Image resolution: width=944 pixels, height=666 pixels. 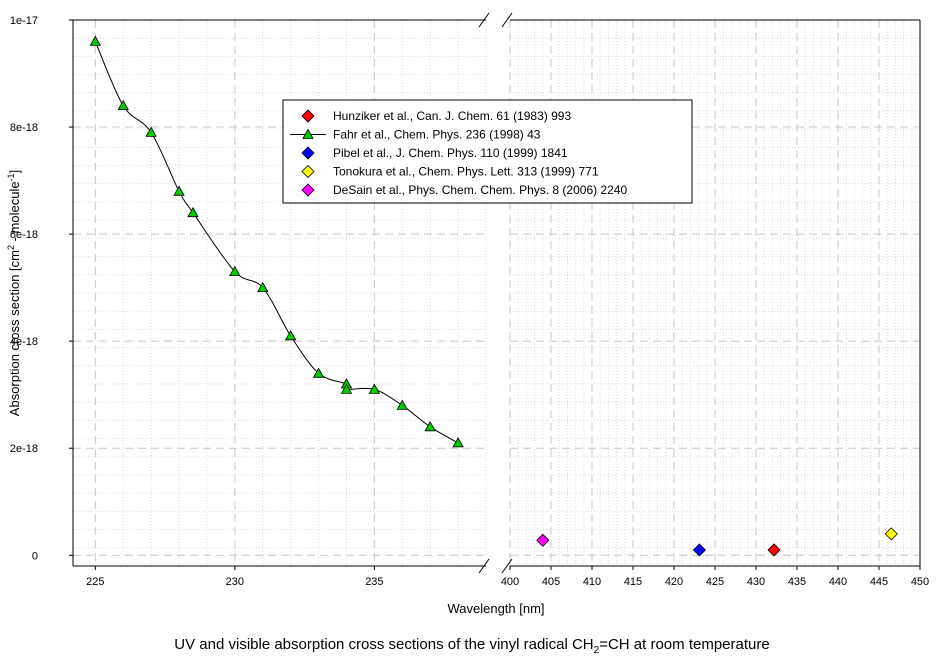 I want to click on x-tick-label: 425, so click(x=715, y=582).